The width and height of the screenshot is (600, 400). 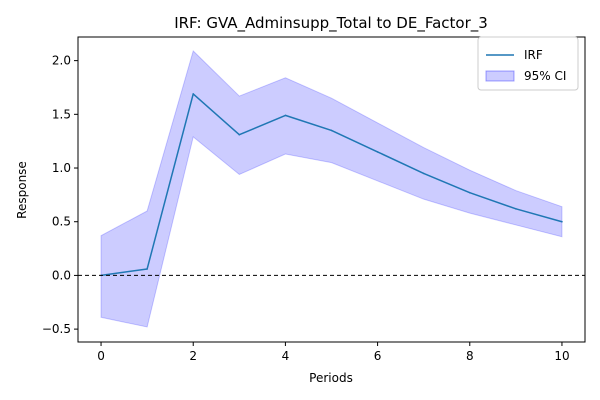 I want to click on x-tick-label: 2, so click(x=193, y=356).